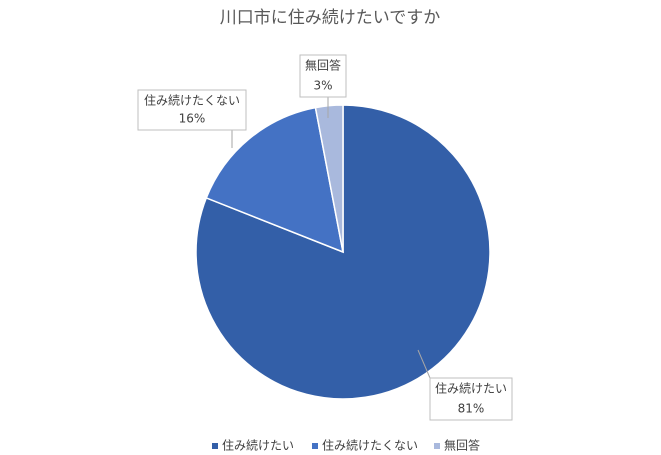 The height and width of the screenshot is (455, 661). I want to click on data-label: 3%, so click(322, 86).